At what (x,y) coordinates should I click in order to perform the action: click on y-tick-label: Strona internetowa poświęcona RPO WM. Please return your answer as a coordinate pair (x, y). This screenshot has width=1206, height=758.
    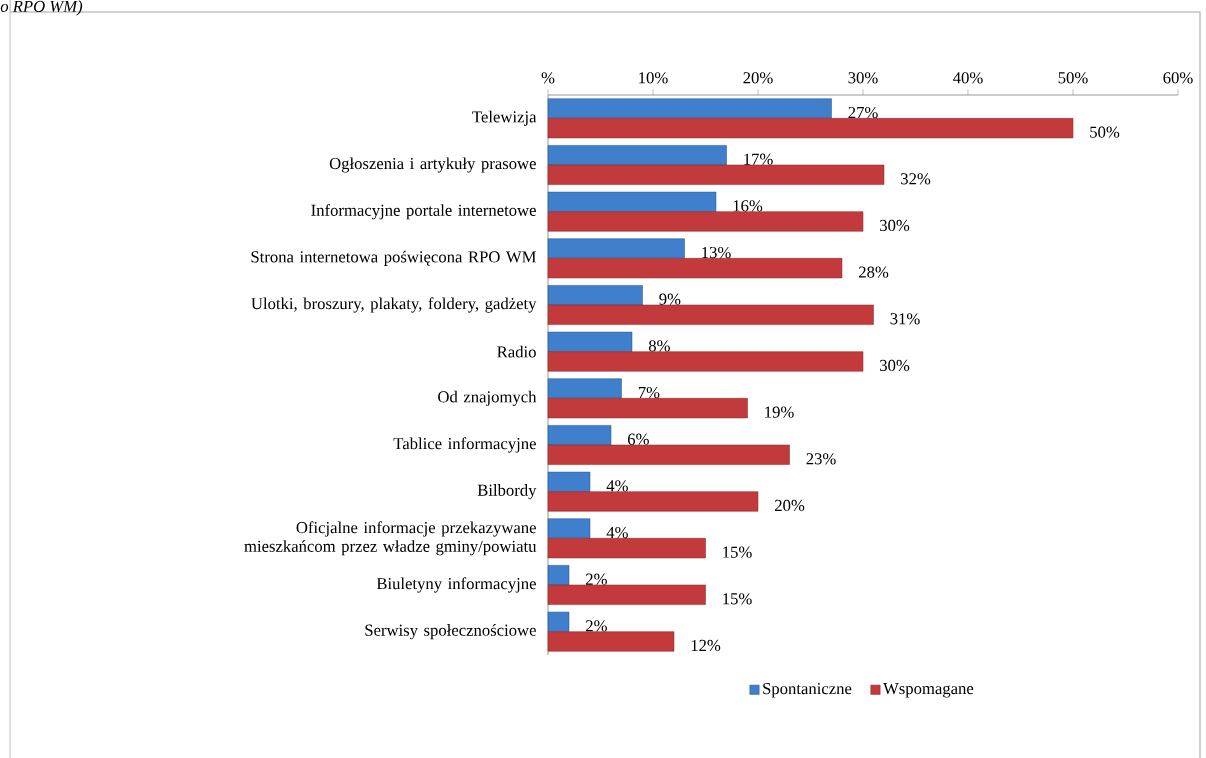
    Looking at the image, I should click on (393, 258).